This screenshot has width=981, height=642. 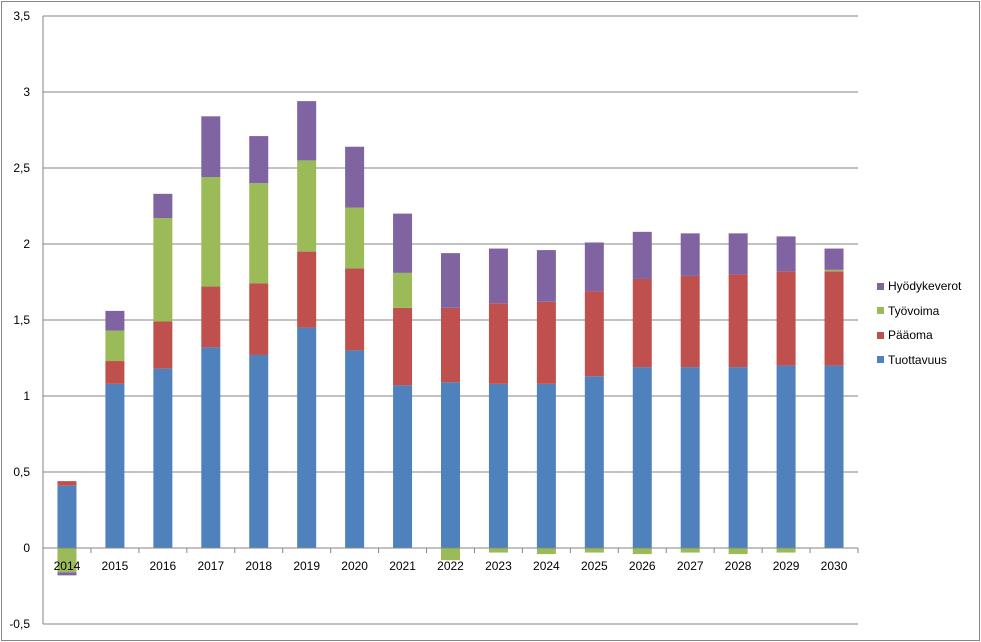 What do you see at coordinates (19, 624) in the screenshot?
I see `y-tick-label: -0,5` at bounding box center [19, 624].